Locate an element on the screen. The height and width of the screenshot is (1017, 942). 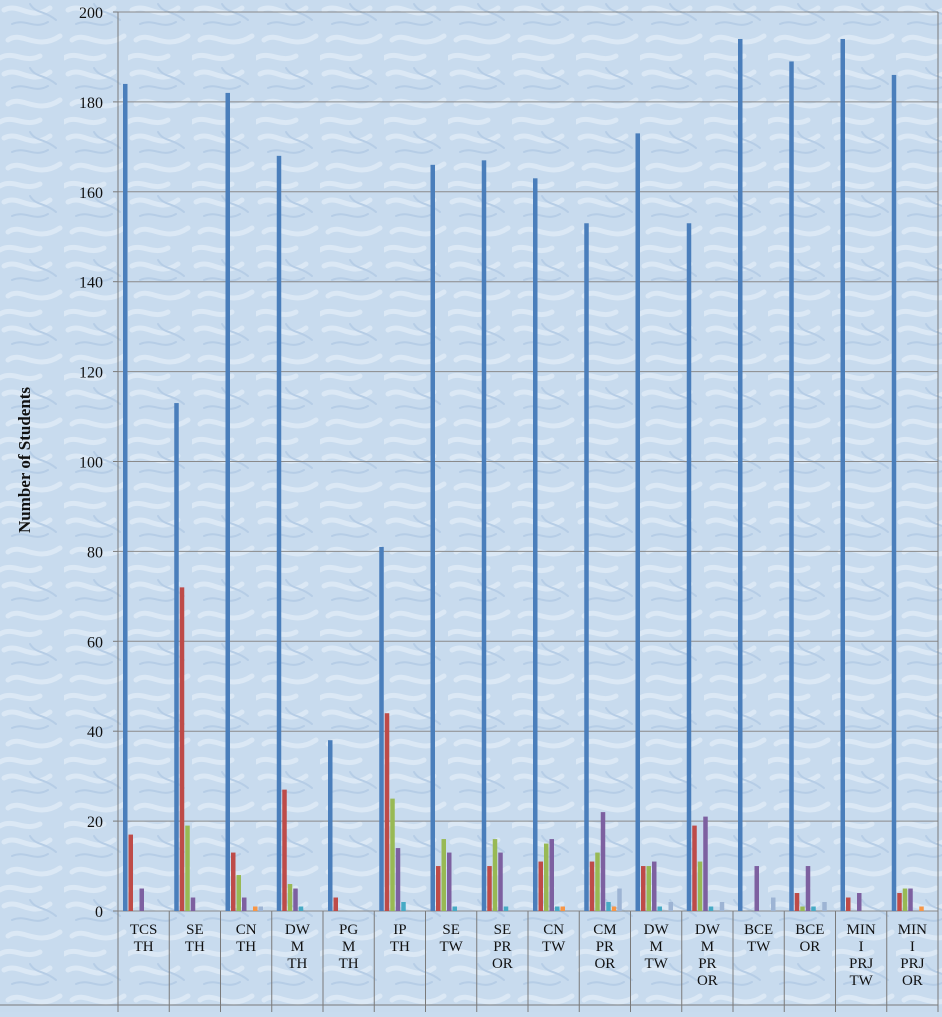
bar-series1-cat15 is located at coordinates (842, 475).